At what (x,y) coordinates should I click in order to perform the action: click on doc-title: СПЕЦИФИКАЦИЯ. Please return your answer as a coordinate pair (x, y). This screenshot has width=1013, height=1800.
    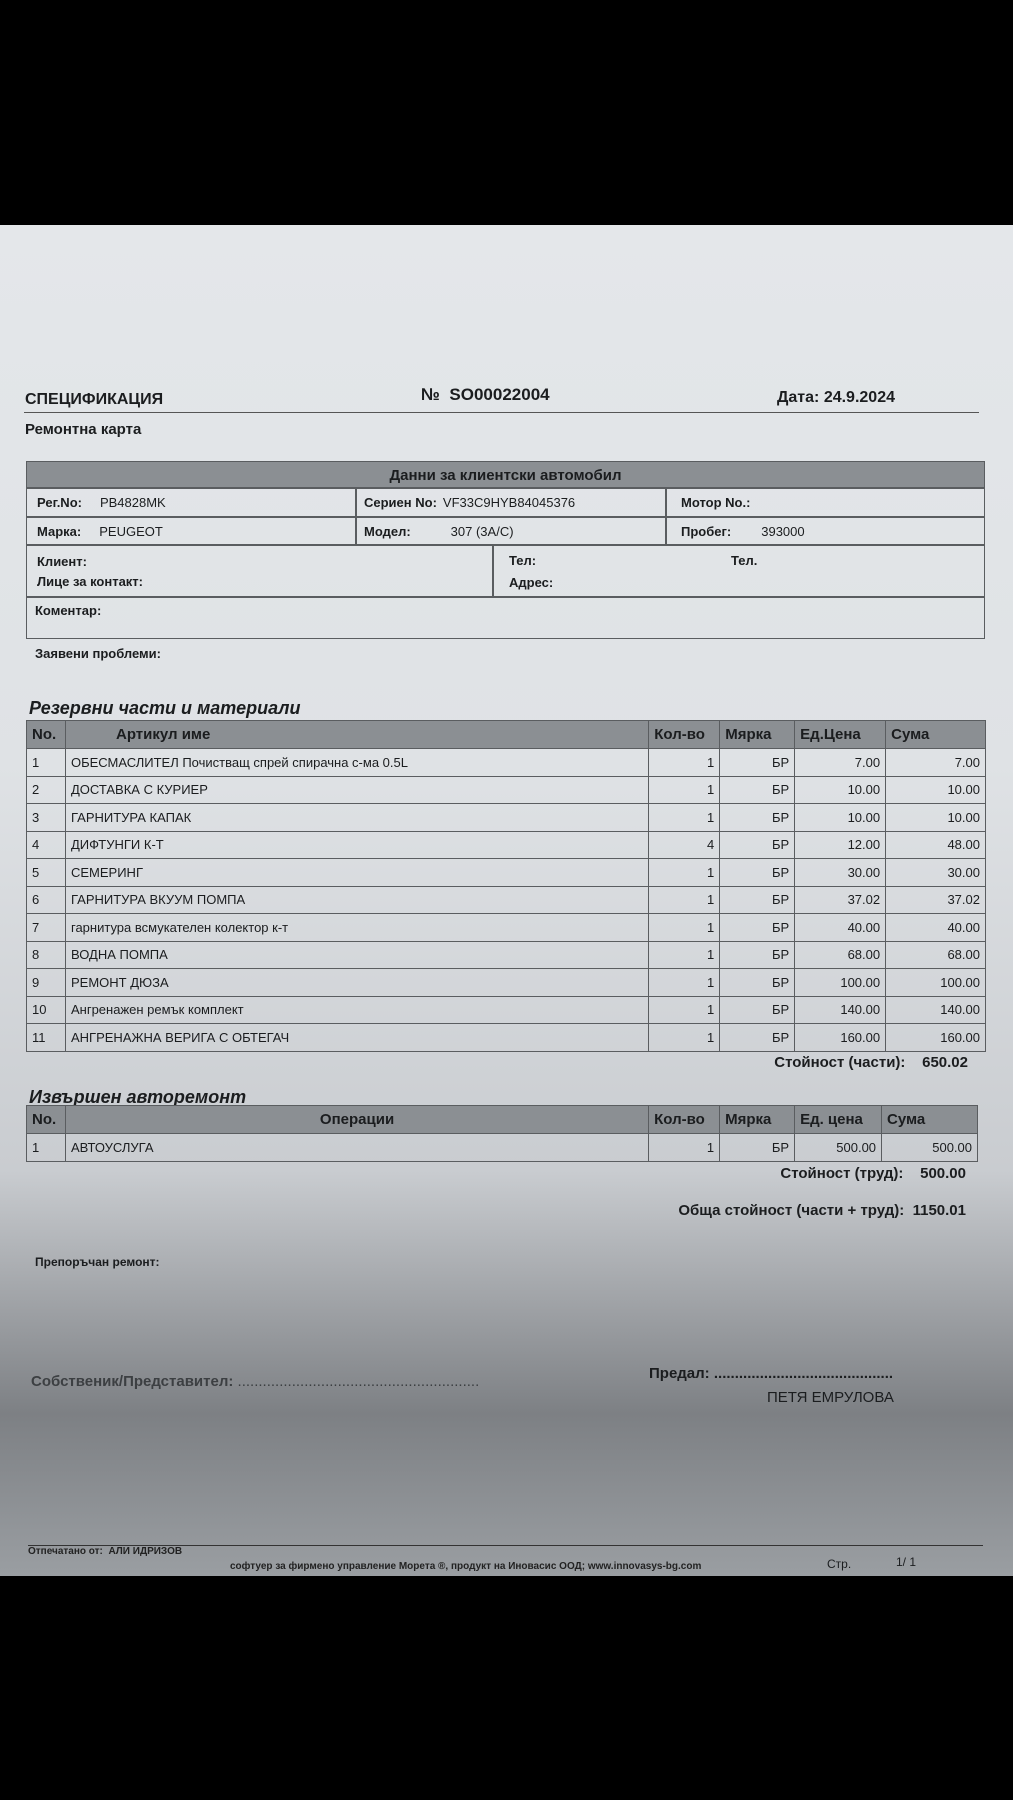
    Looking at the image, I should click on (94, 399).